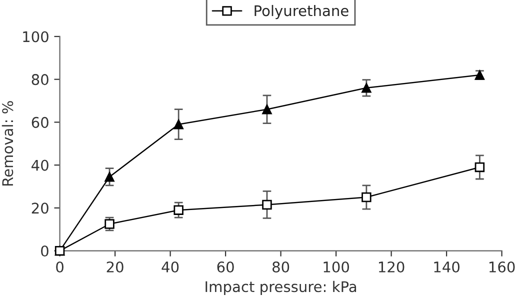 This screenshot has height=304, width=520. Describe the element at coordinates (170, 267) in the screenshot. I see `x-tick-label: 40` at that location.